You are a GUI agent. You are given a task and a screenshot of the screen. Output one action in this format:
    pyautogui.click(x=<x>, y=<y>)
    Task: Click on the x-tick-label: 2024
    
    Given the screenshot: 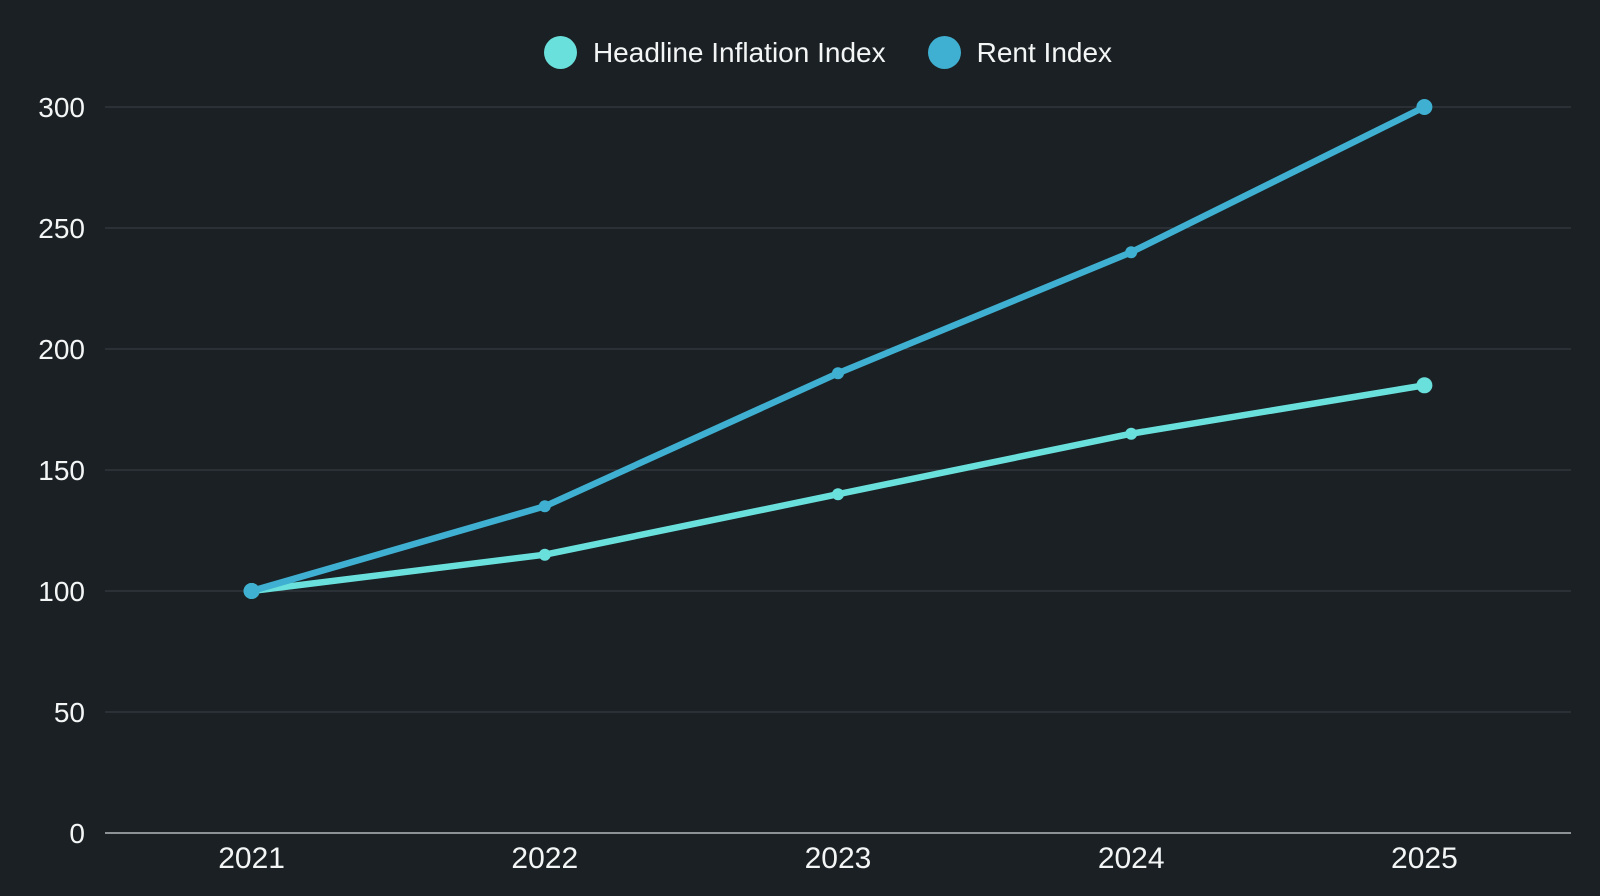 What is the action you would take?
    pyautogui.click(x=1131, y=858)
    